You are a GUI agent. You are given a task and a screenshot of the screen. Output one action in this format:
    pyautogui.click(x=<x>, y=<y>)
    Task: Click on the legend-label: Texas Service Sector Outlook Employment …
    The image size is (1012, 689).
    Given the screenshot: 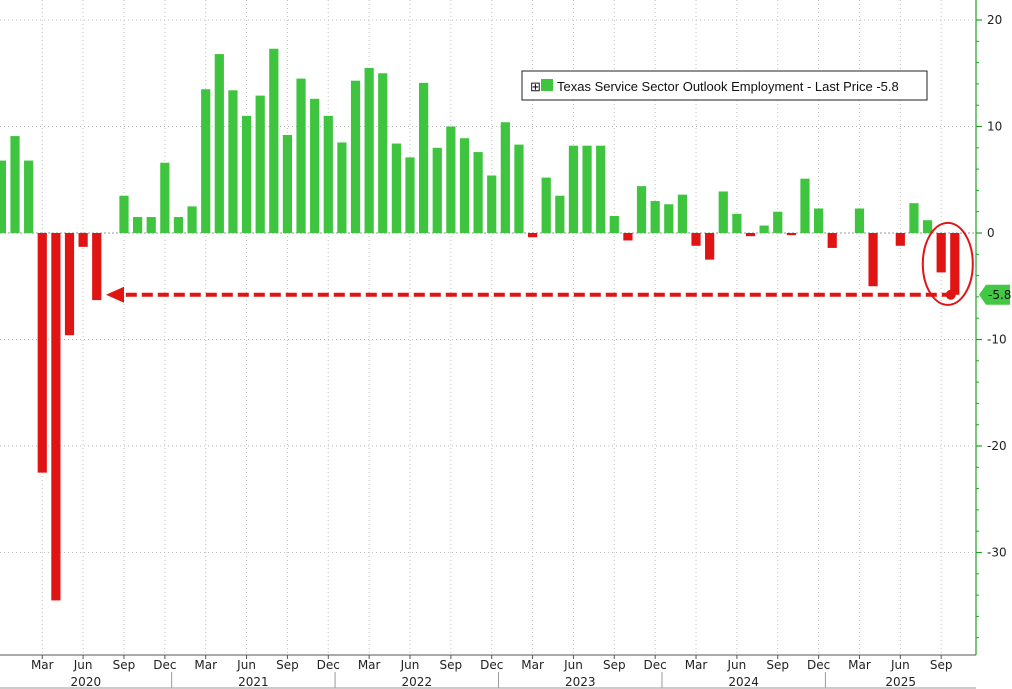 What is the action you would take?
    pyautogui.click(x=728, y=86)
    